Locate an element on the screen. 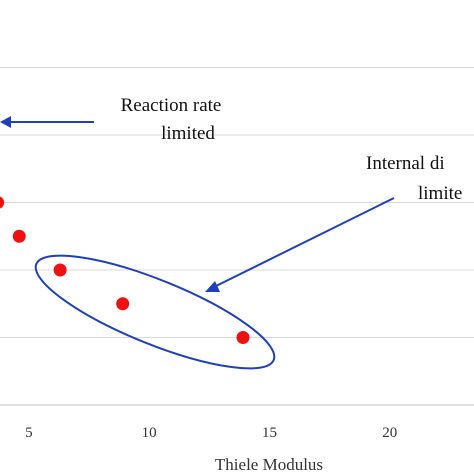 This screenshot has height=474, width=474. x-tick-label-10: 10 is located at coordinates (149, 433).